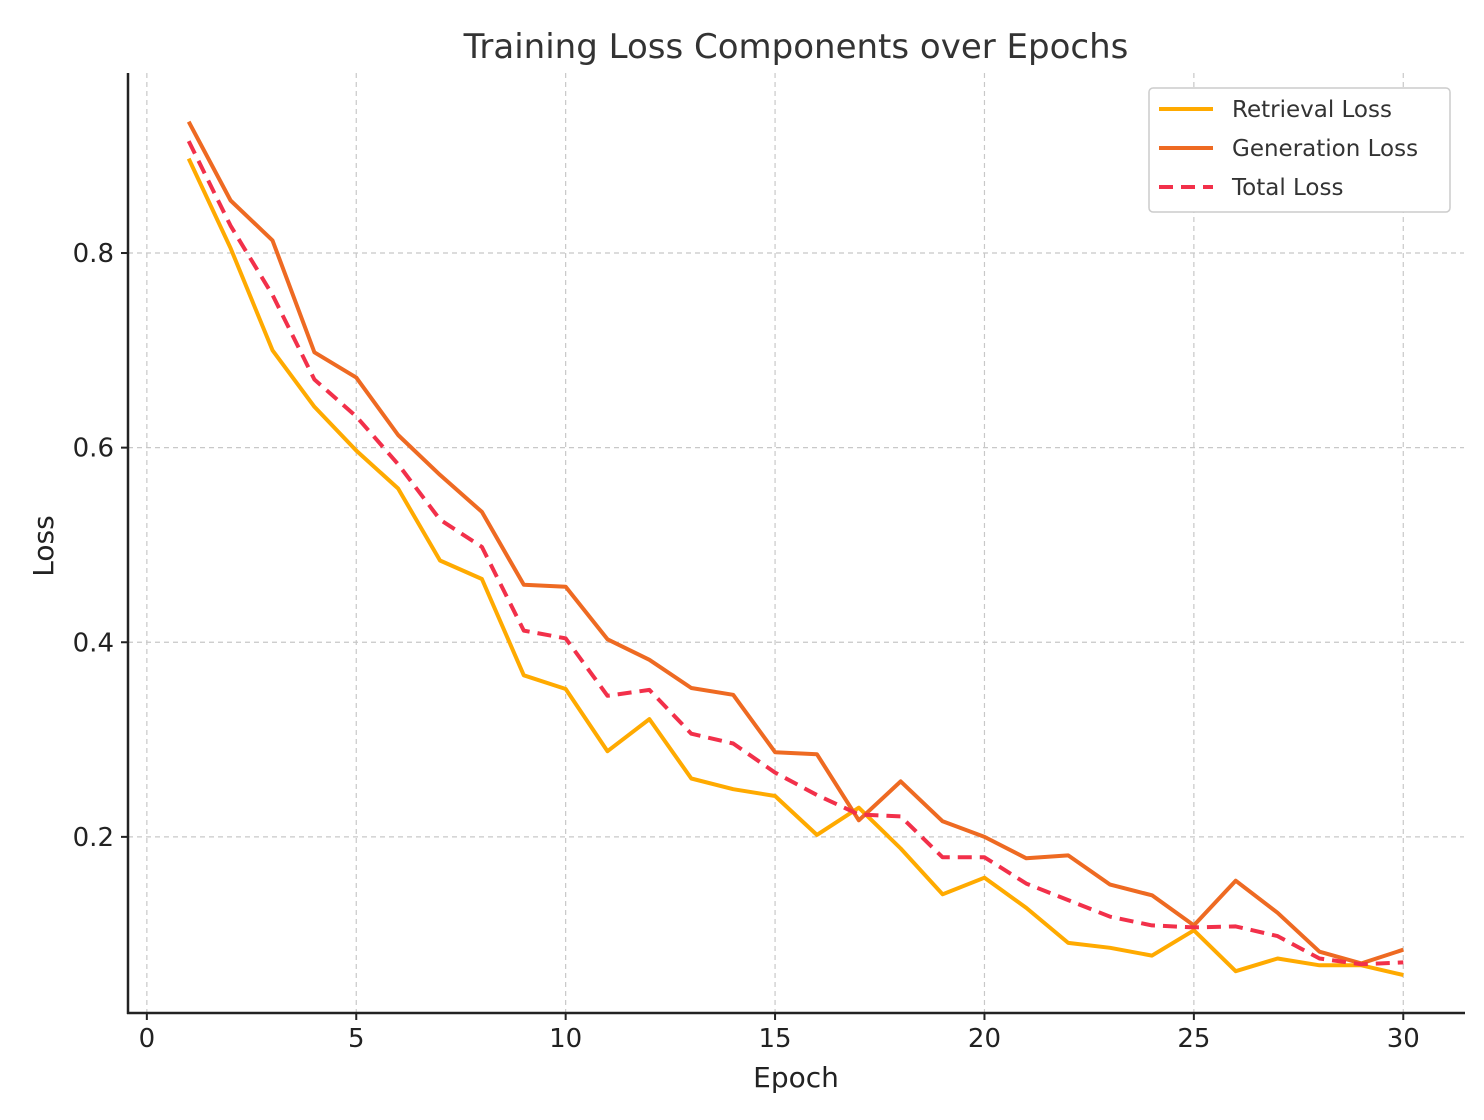 The height and width of the screenshot is (1120, 1484). I want to click on x-tick-label: 25, so click(1193, 1039).